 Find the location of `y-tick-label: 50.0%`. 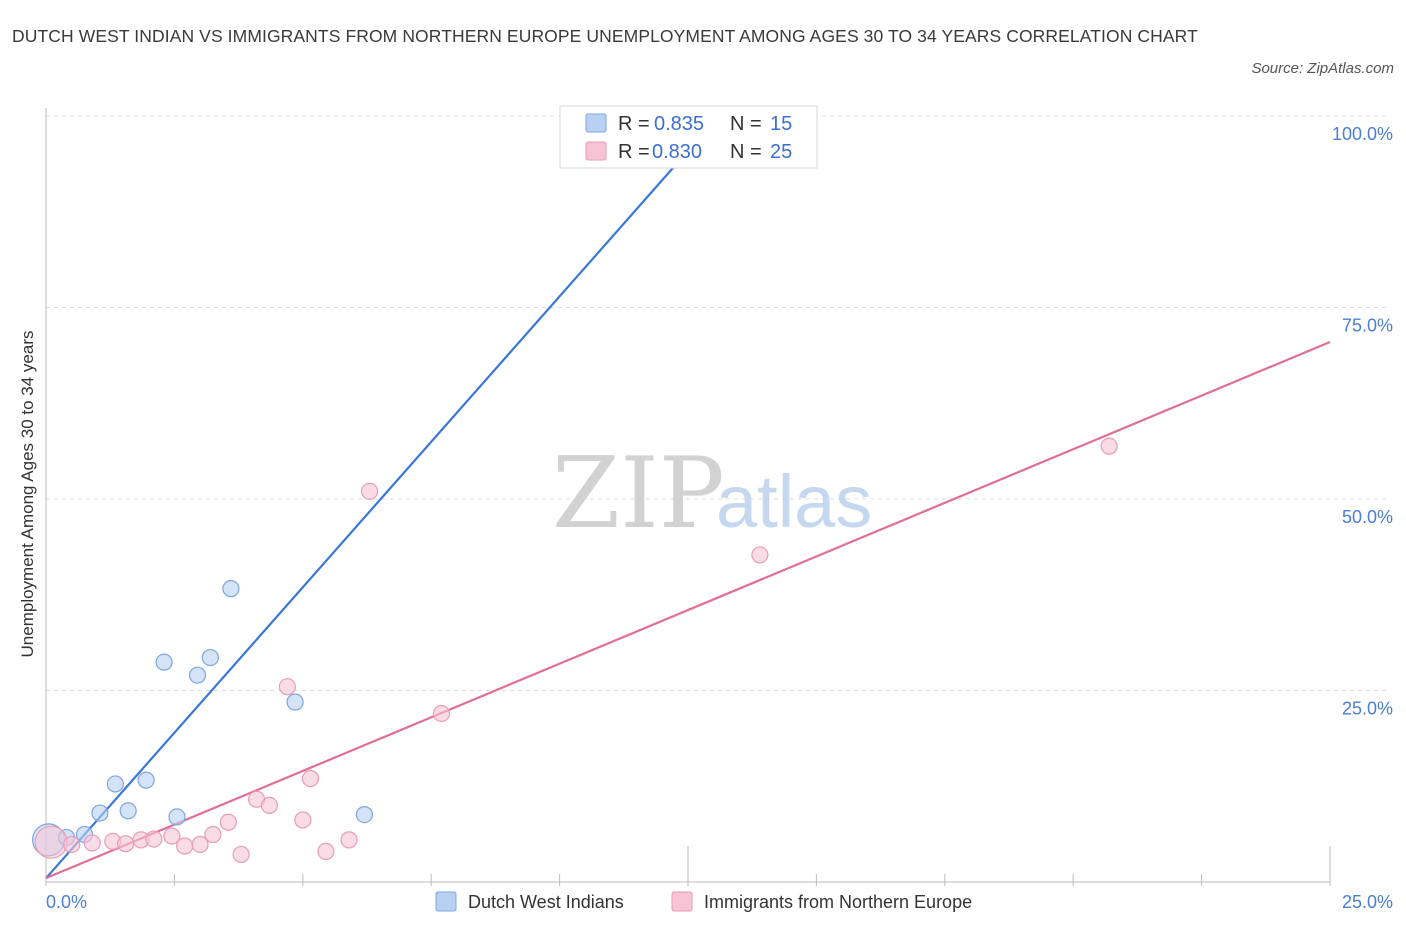

y-tick-label: 50.0% is located at coordinates (1367, 517).